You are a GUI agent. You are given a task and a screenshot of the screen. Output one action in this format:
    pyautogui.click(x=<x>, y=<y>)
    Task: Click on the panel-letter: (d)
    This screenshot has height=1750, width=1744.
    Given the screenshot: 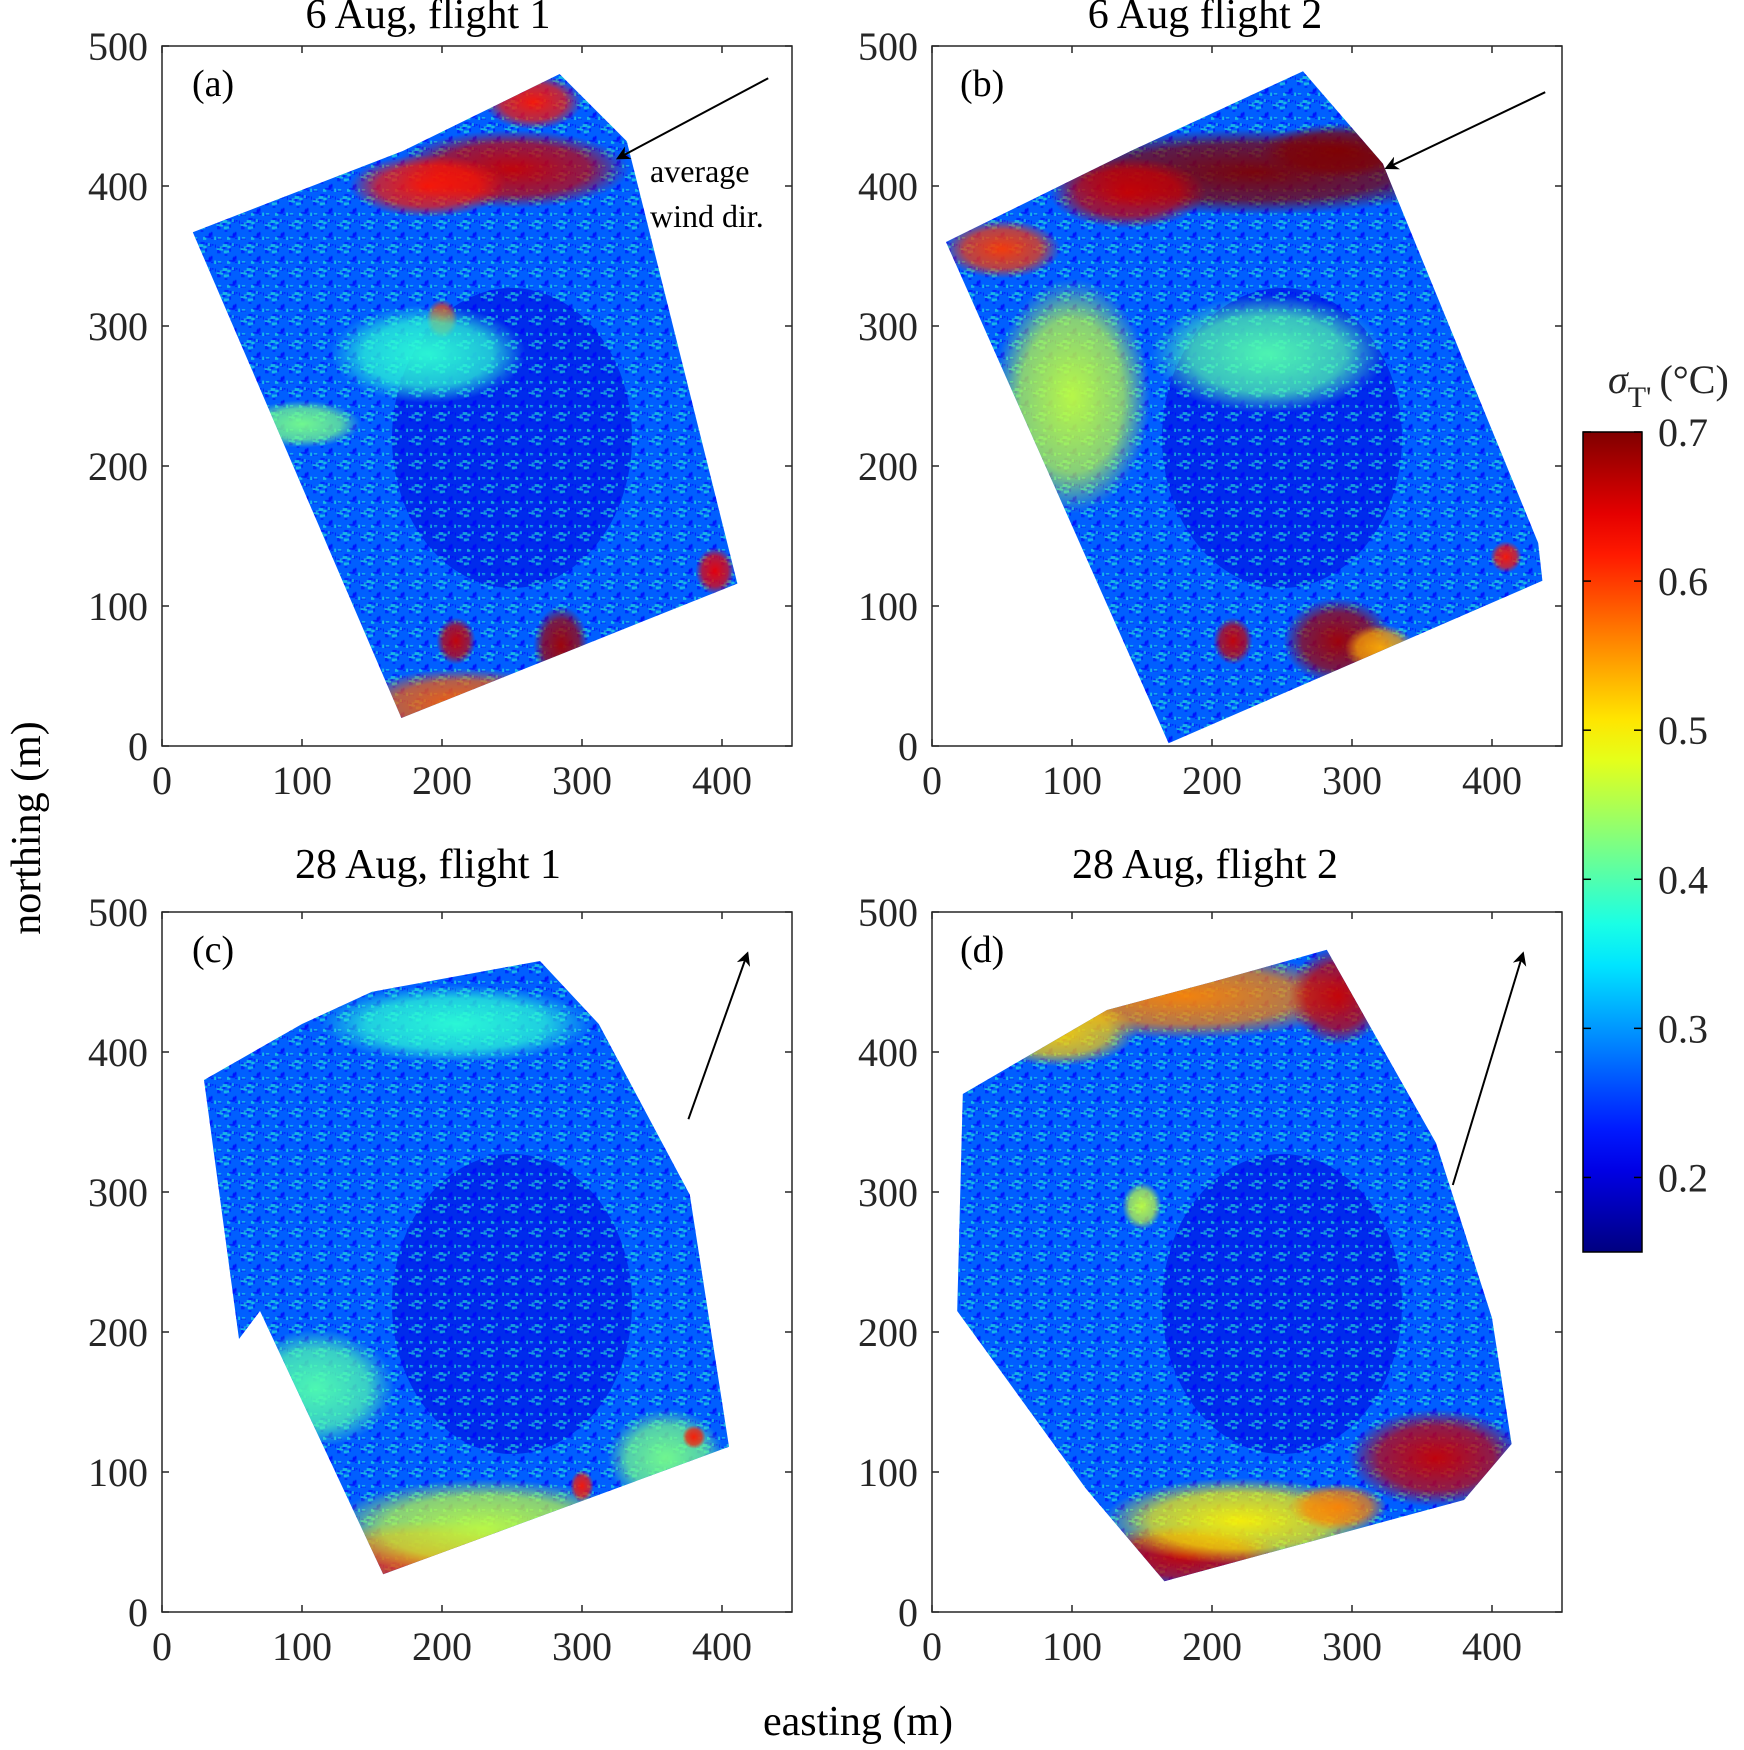 What is the action you would take?
    pyautogui.click(x=982, y=950)
    